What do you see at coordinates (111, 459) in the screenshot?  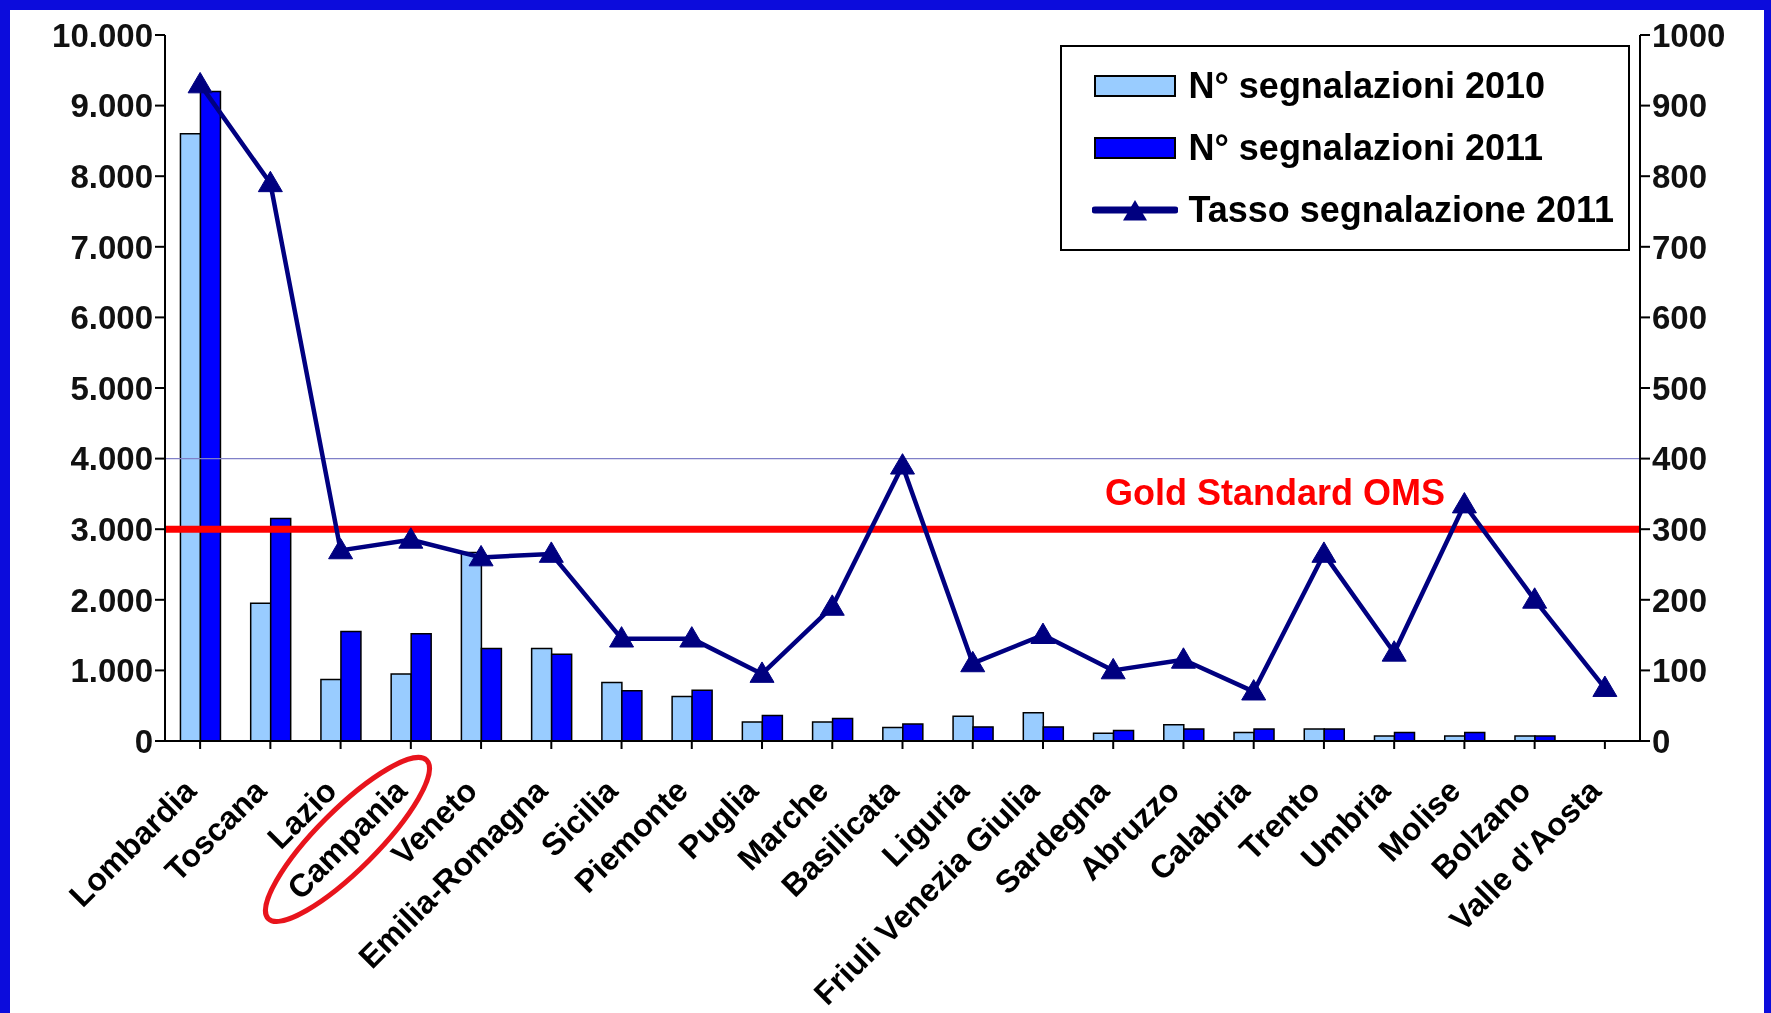 I see `y-tick-label: 4.000` at bounding box center [111, 459].